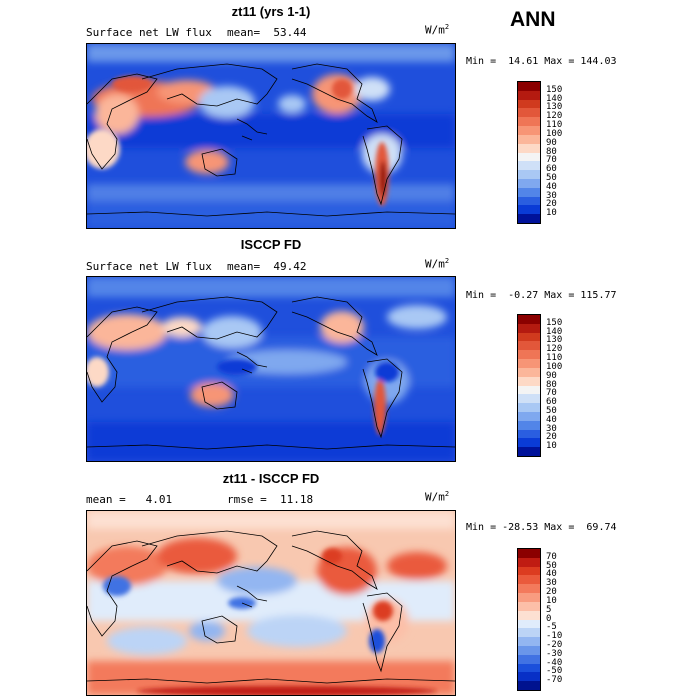 This screenshot has height=700, width=700. What do you see at coordinates (554, 340) in the screenshot?
I see `colorbar-tick-label: 130` at bounding box center [554, 340].